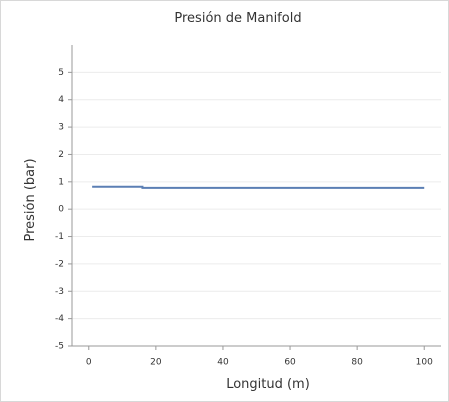  What do you see at coordinates (59, 264) in the screenshot?
I see `y-tick-label: -2` at bounding box center [59, 264].